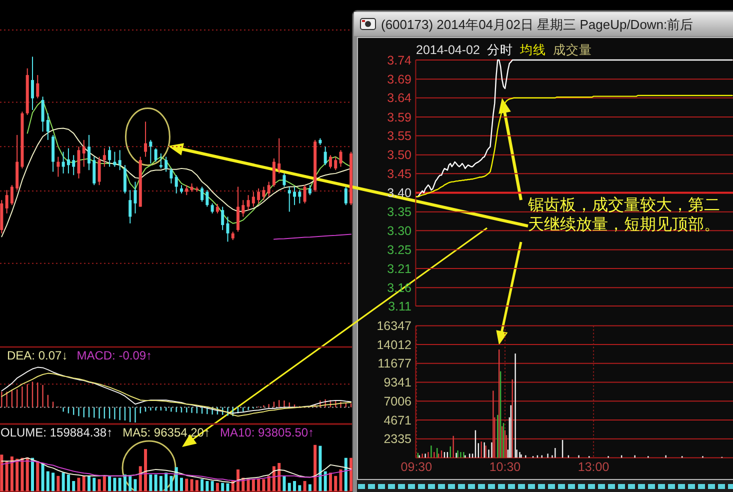 This screenshot has height=492, width=733. What do you see at coordinates (499, 50) in the screenshot?
I see `series-label: 分时` at bounding box center [499, 50].